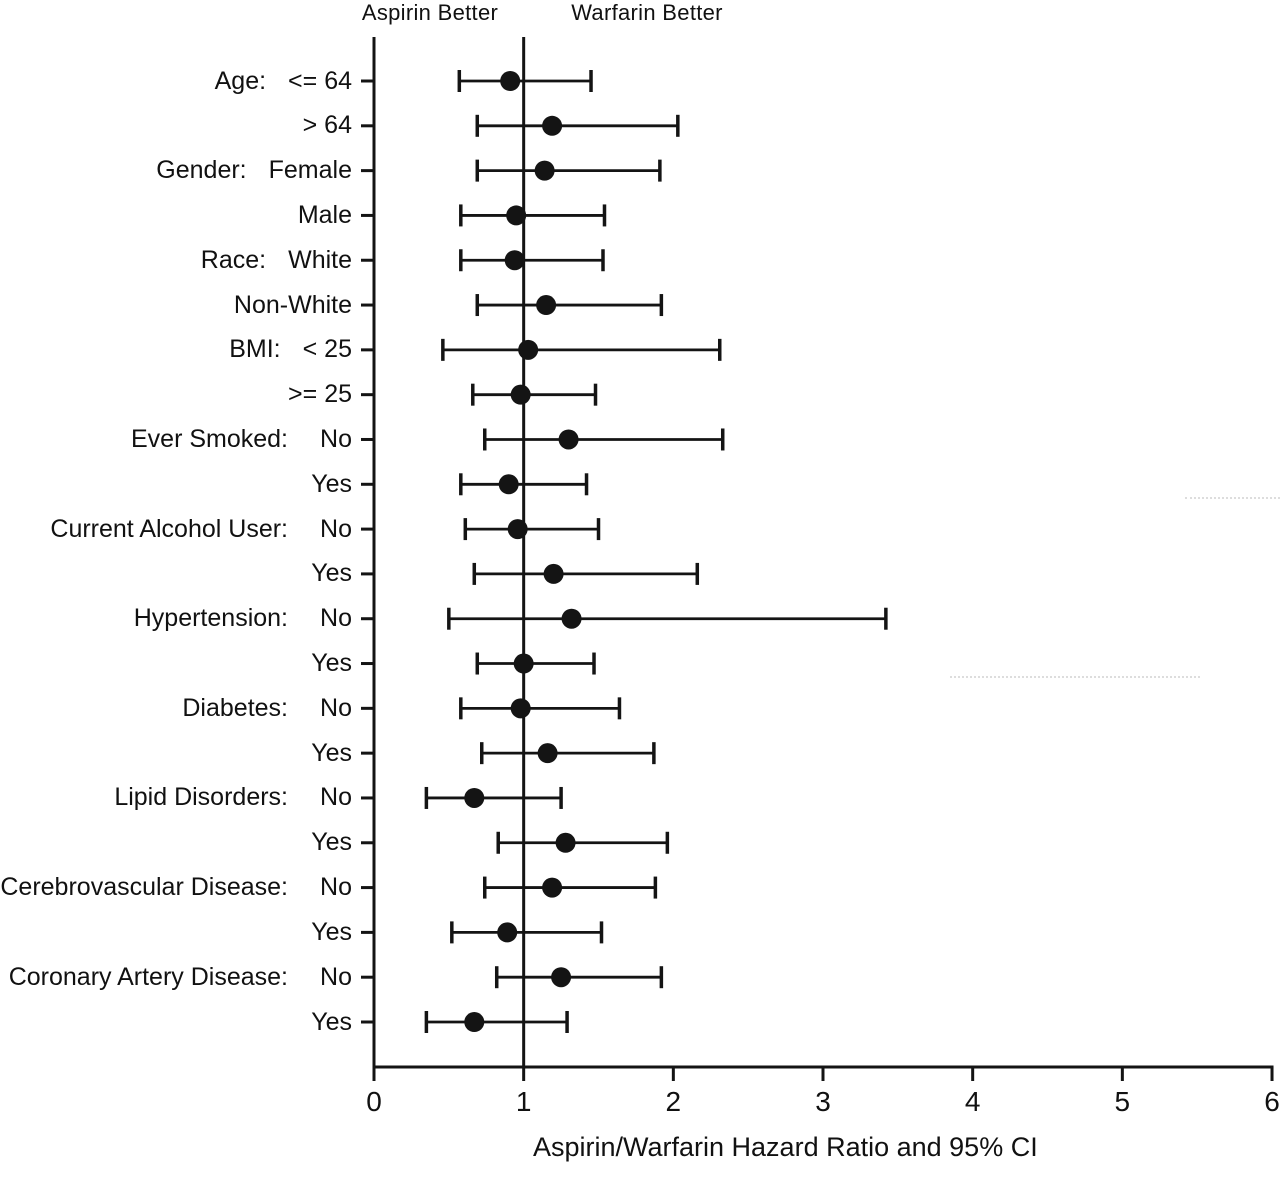  I want to click on x-axis-tick-label: 2, so click(673, 1101).